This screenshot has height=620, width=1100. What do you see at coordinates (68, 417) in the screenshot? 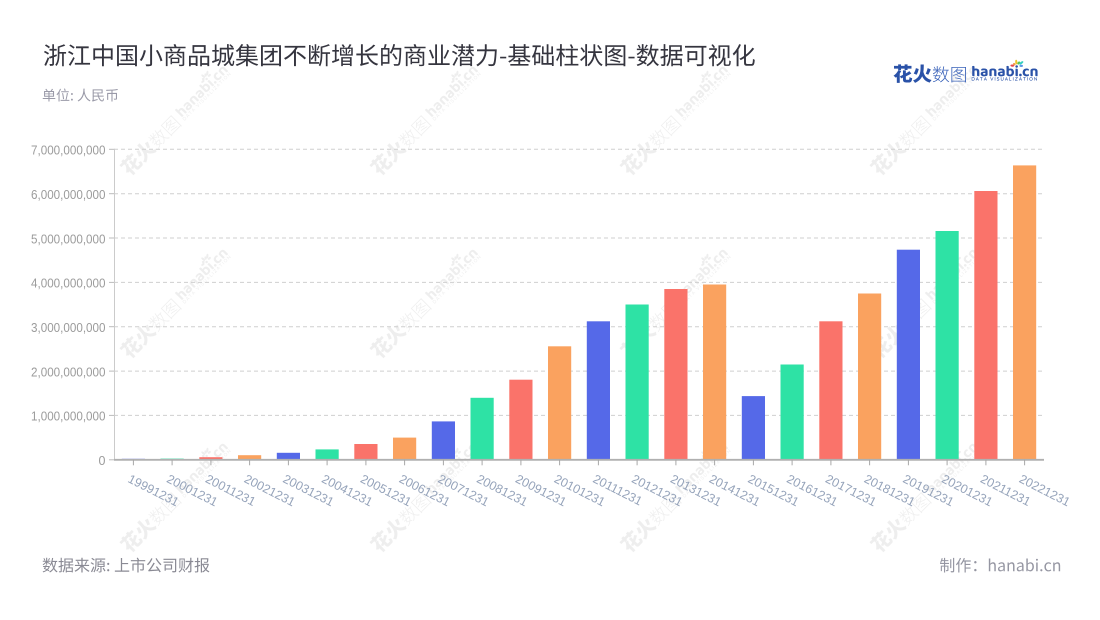
I see `svg-text: 1,000,000,000` at bounding box center [68, 417].